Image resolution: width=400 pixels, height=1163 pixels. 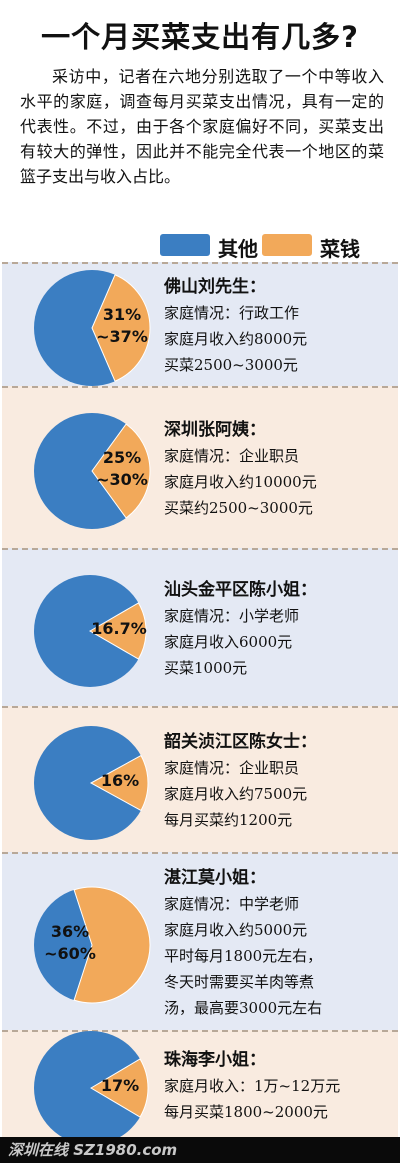 I want to click on legend-label-other: 其他, so click(x=238, y=249).